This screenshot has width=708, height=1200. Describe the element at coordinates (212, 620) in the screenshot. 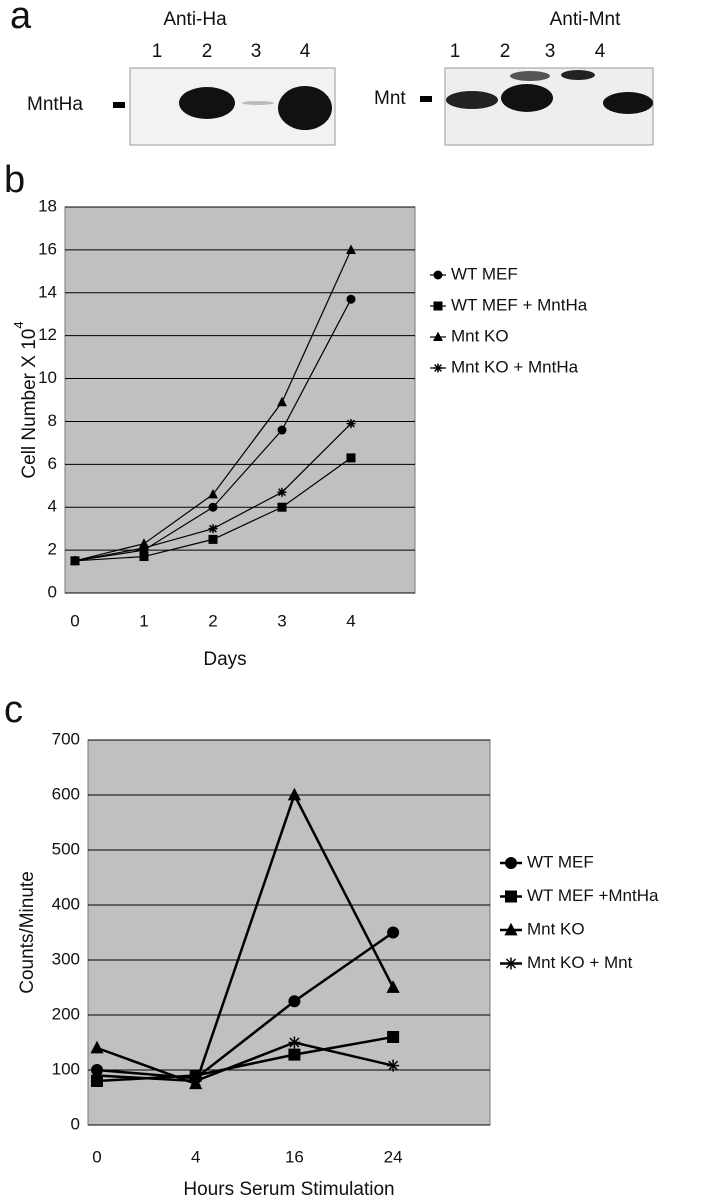

I see `x-tick-label: 2` at that location.